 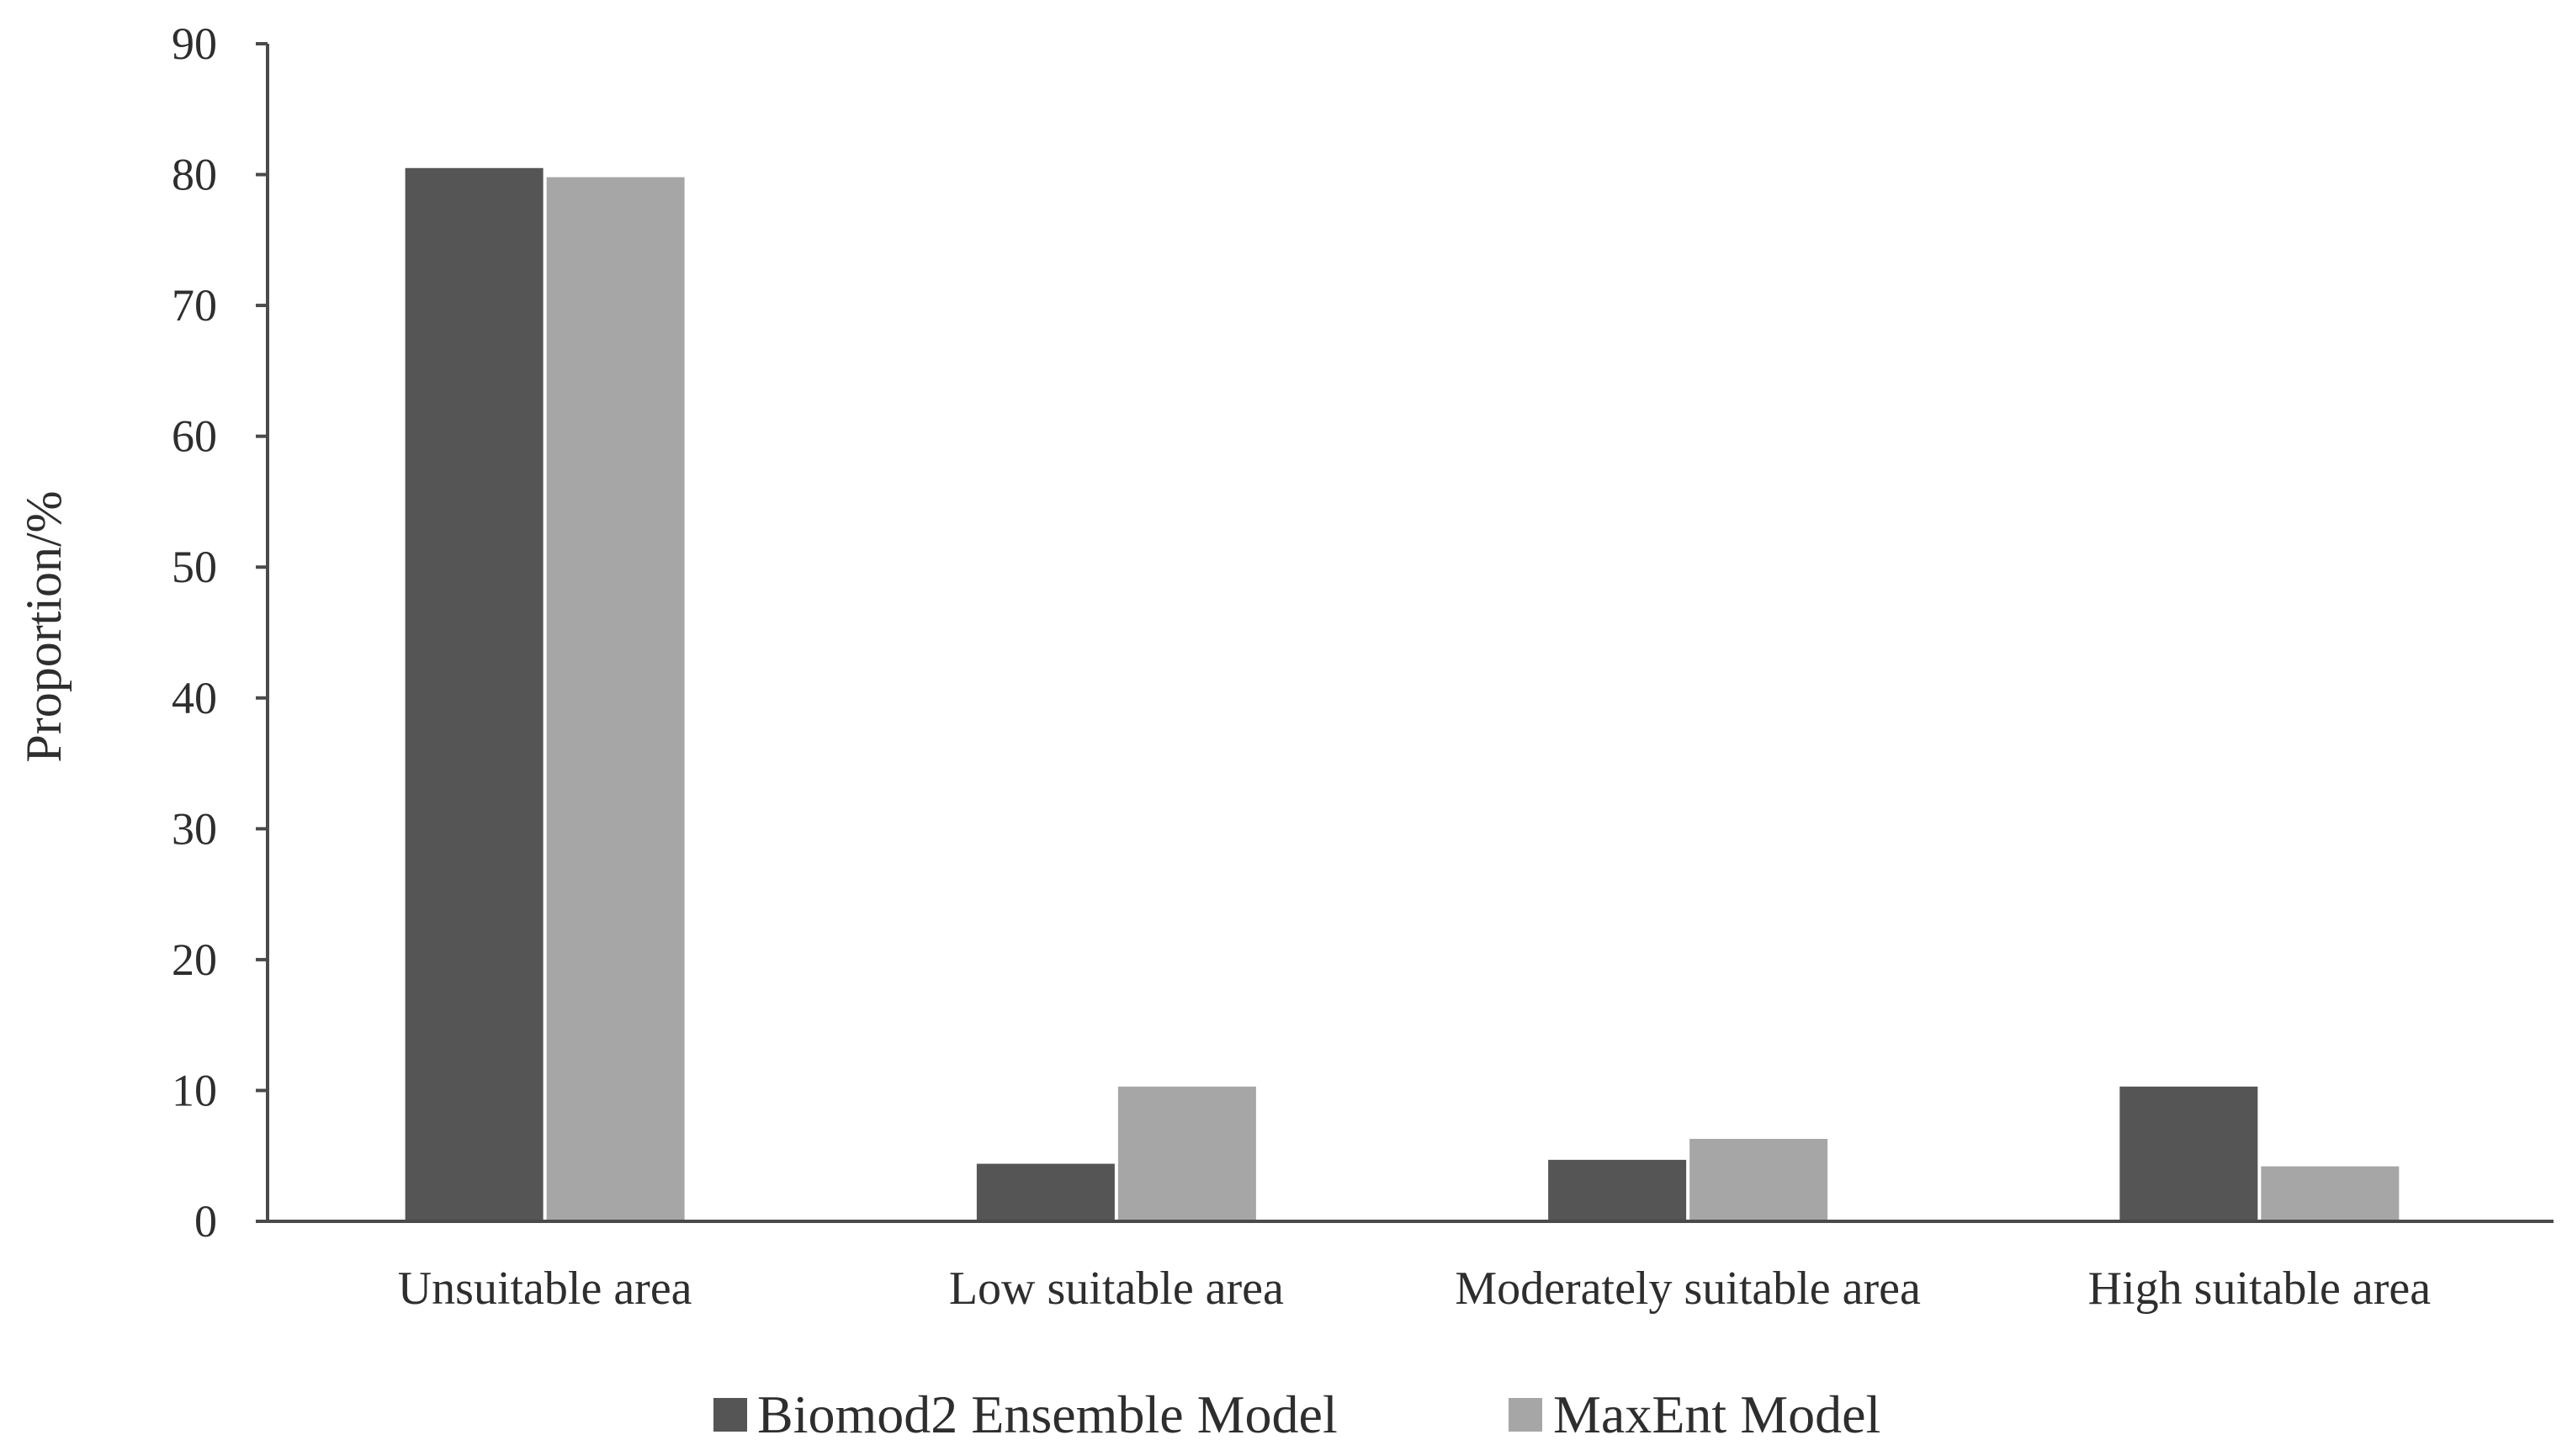 I want to click on legend-label: MaxEnt Model, so click(x=1716, y=1414).